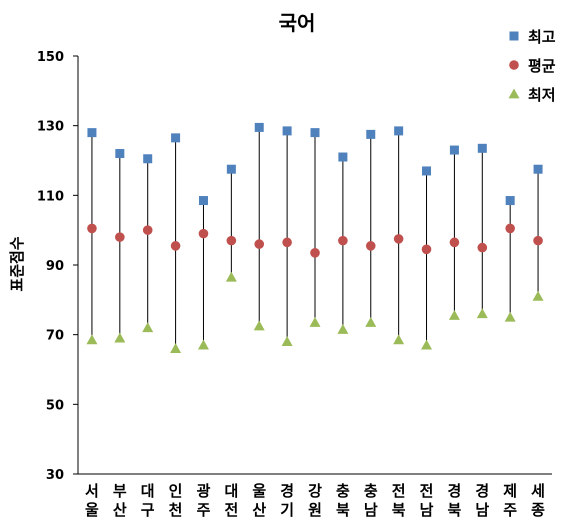  I want to click on y-tick-label: 70, so click(55, 336).